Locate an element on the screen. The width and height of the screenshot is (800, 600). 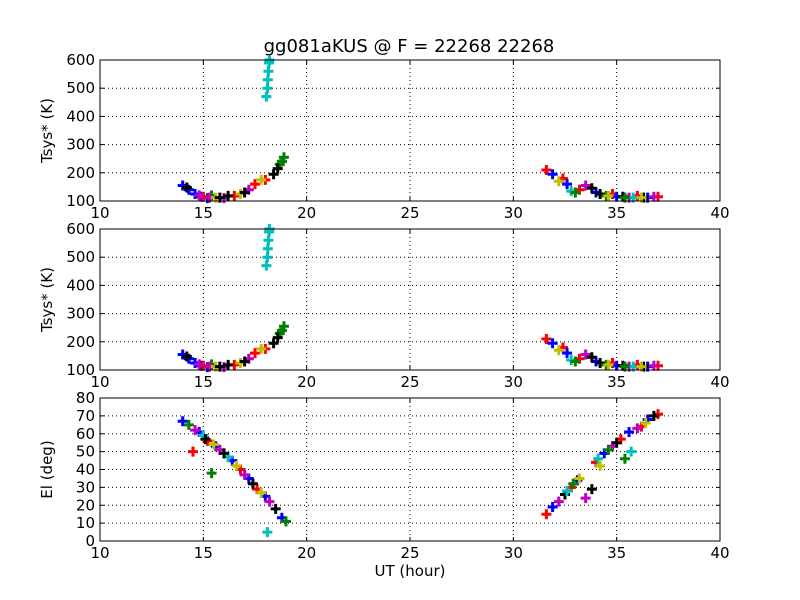
y-tick-label: 30 is located at coordinates (85, 487).